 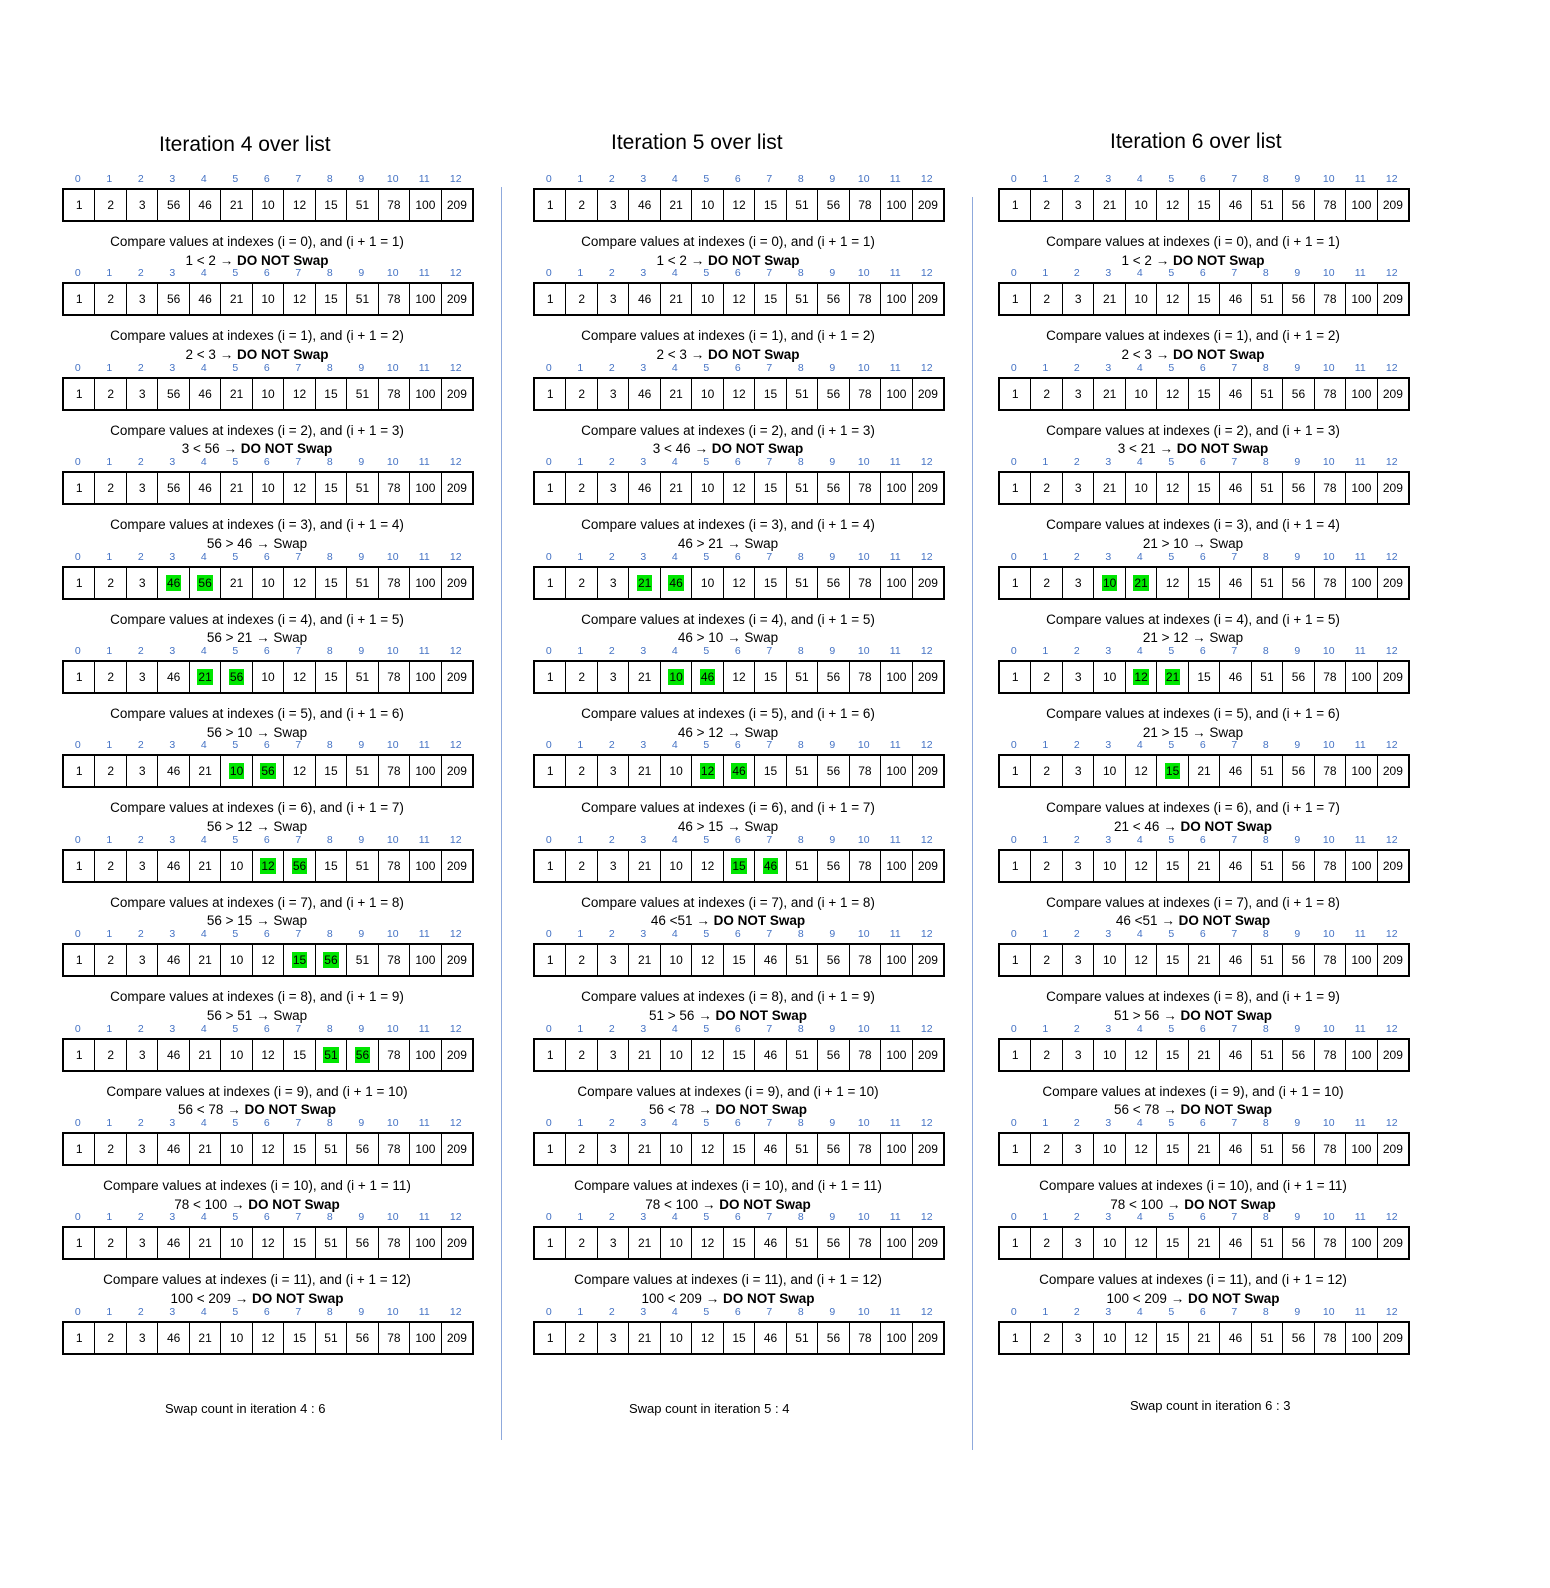 I want to click on cell-value: 12, so click(x=268, y=1149).